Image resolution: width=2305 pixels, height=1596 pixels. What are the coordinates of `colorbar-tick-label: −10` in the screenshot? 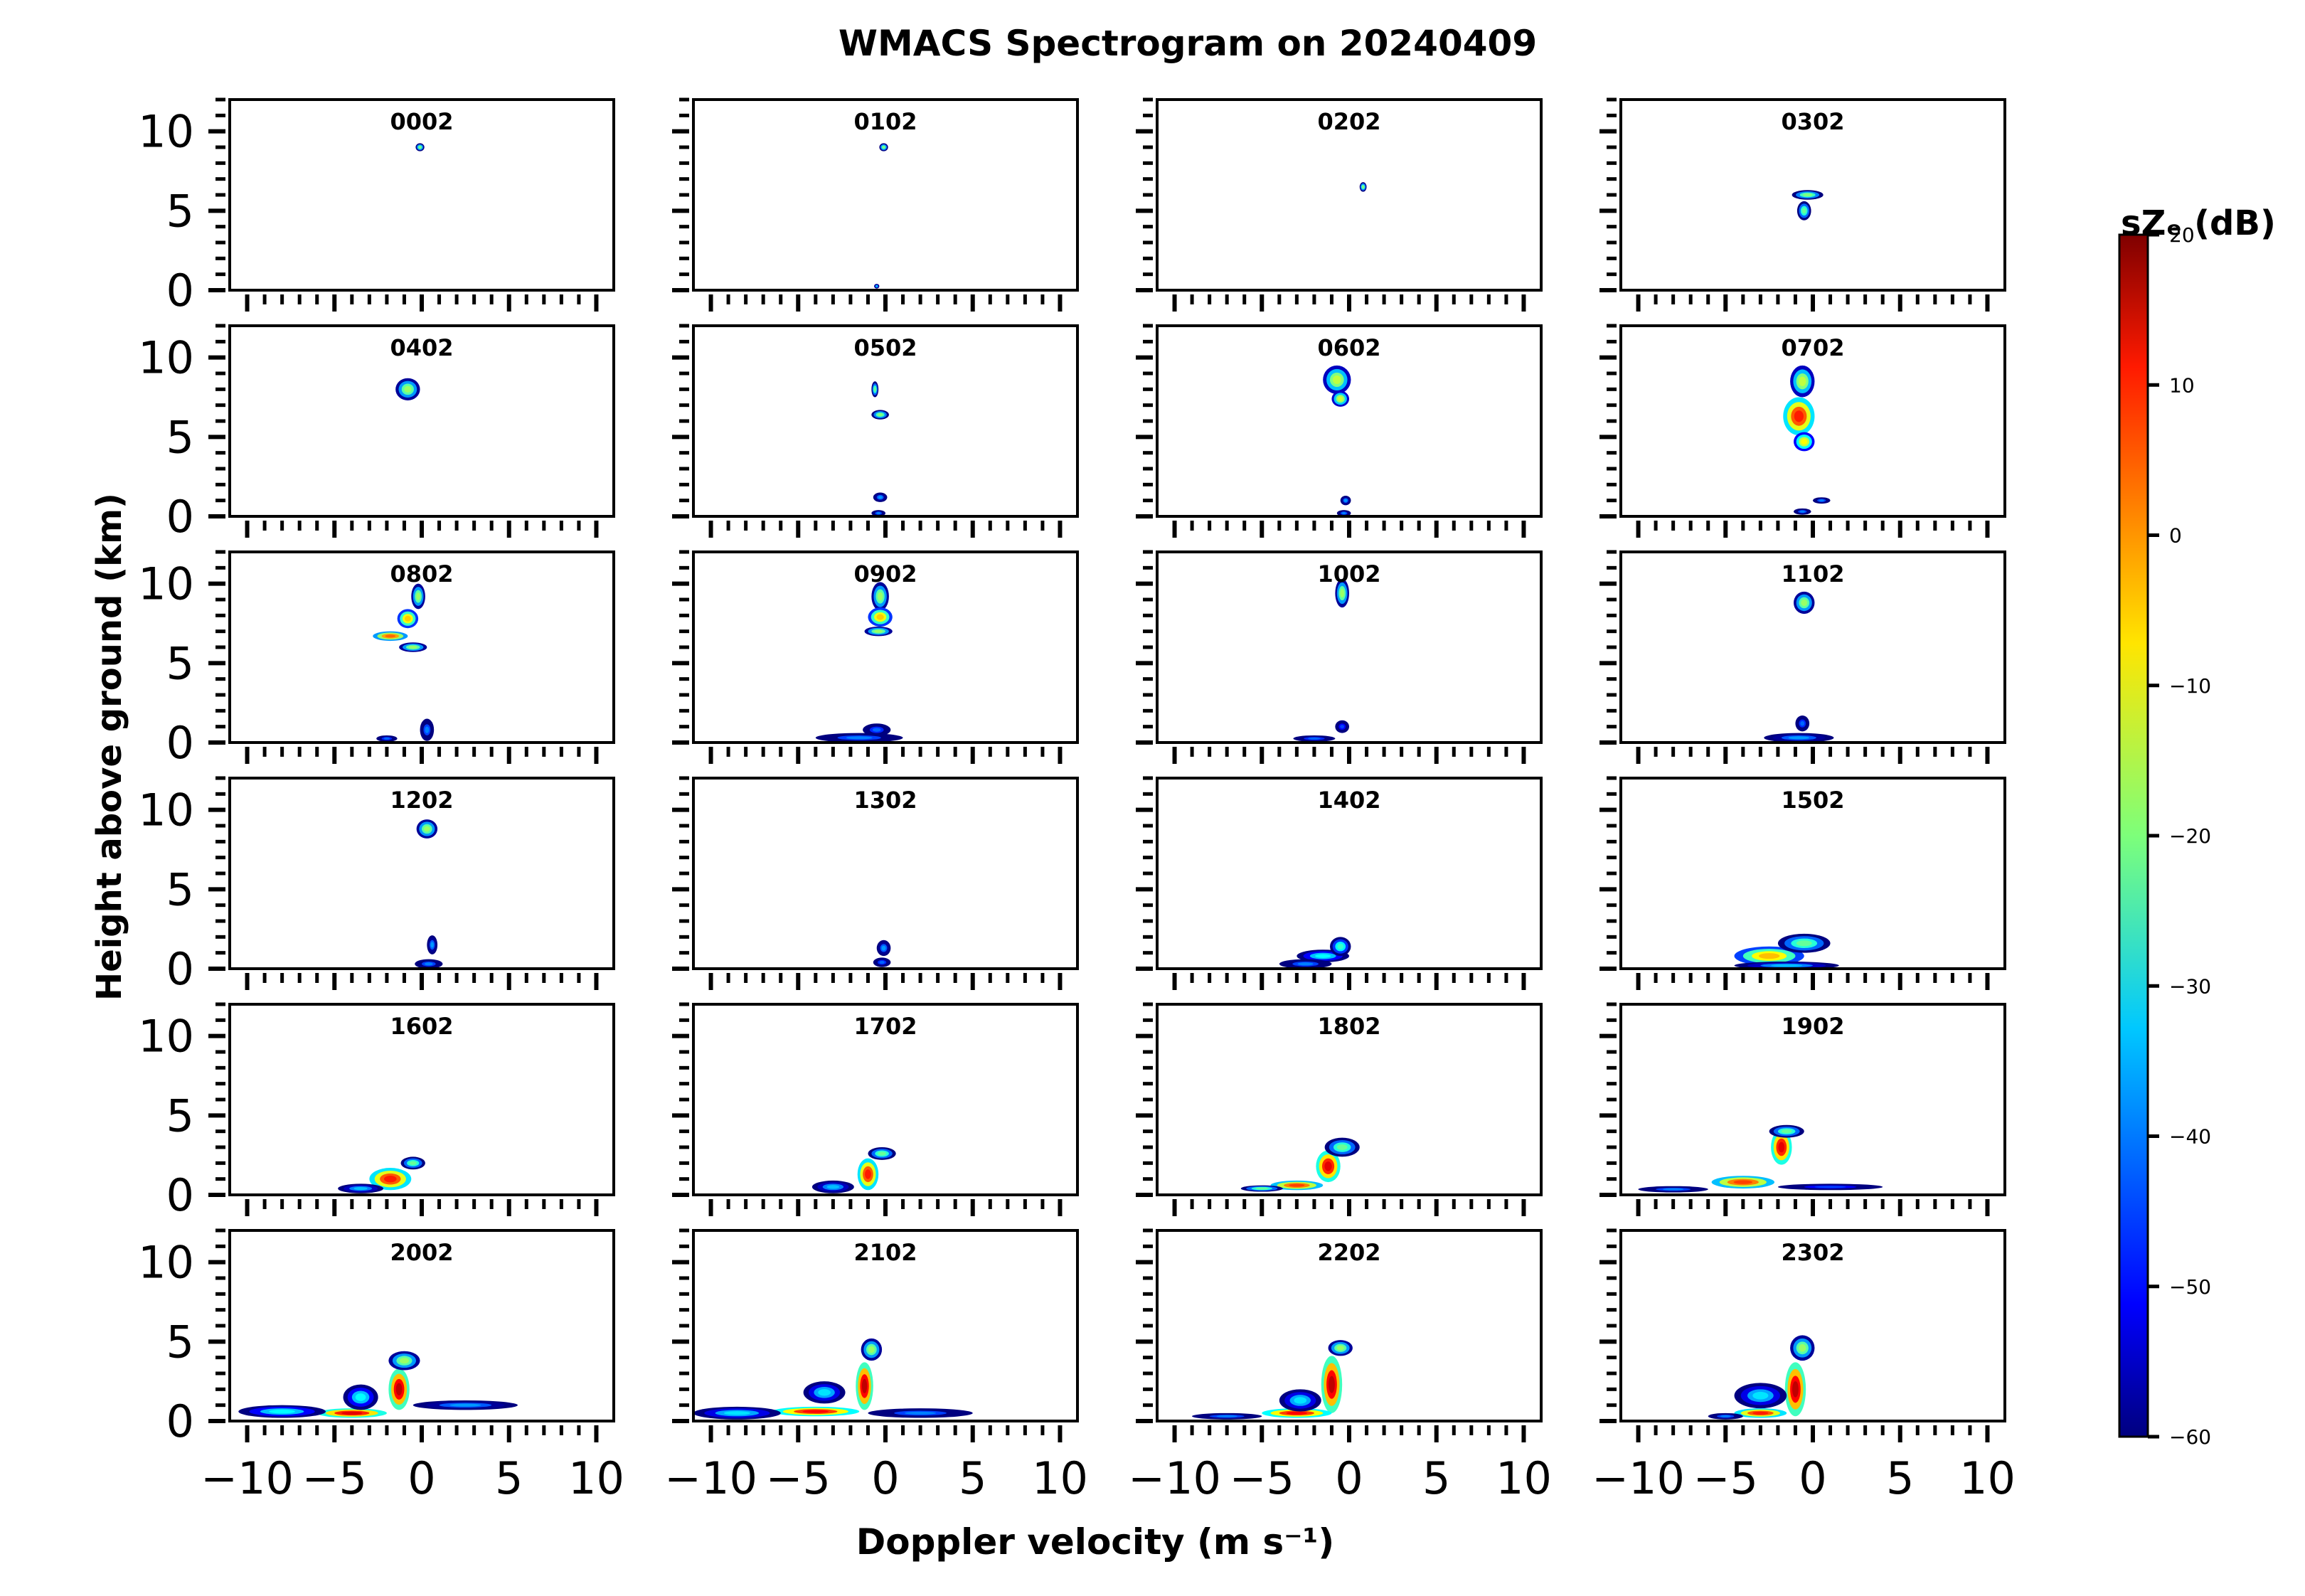 It's located at (2190, 686).